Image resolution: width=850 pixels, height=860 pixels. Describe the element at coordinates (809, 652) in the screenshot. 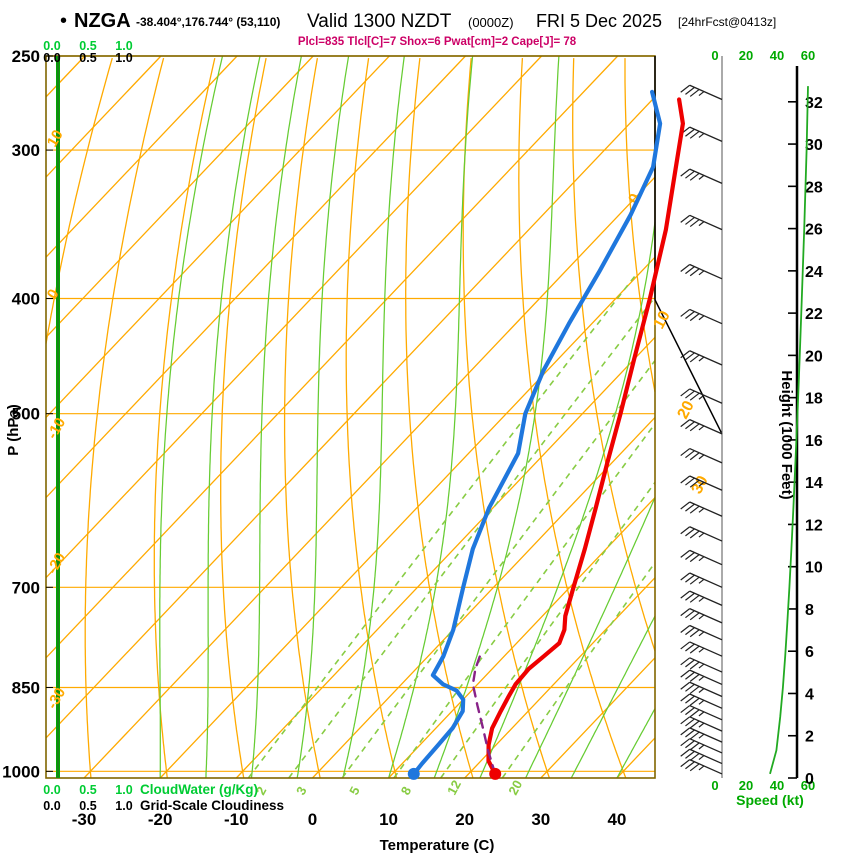

I see `height-tick-label: 6` at that location.